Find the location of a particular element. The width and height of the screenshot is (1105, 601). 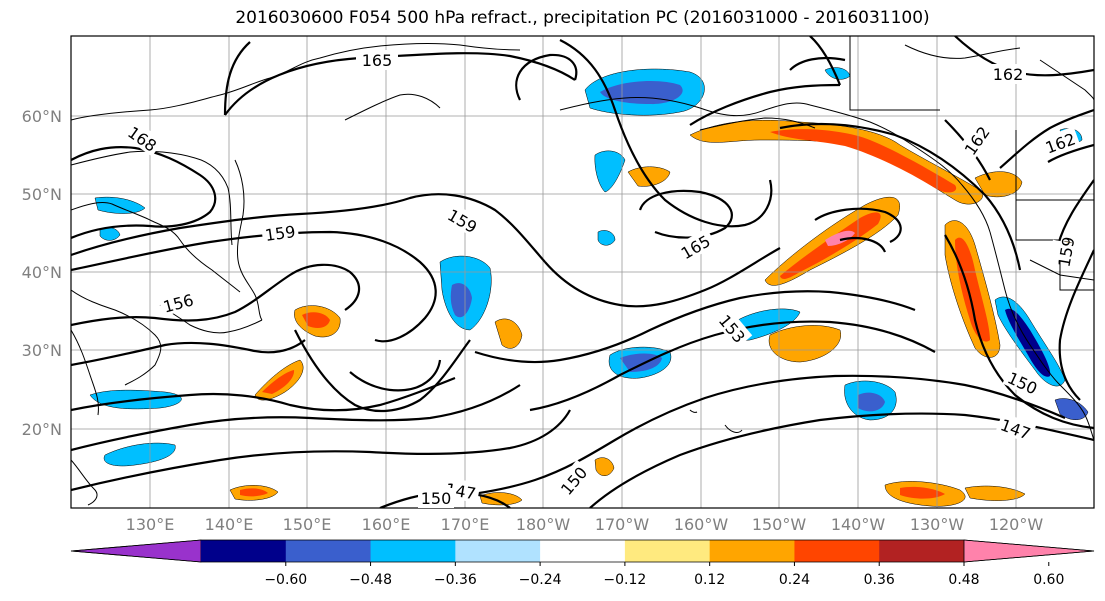

fill-strong-positive-155e-south is located at coordinates (254, 492).